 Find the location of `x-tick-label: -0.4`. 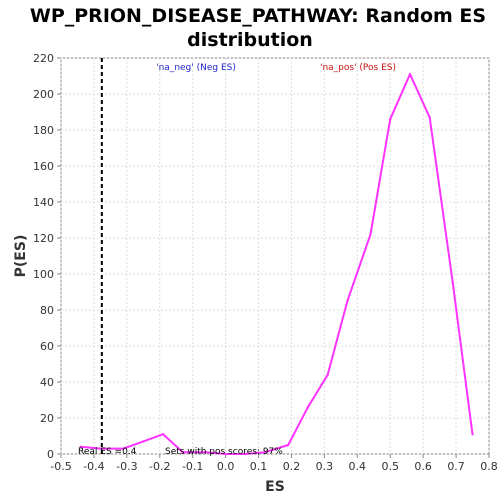

x-tick-label: -0.4 is located at coordinates (93, 466).